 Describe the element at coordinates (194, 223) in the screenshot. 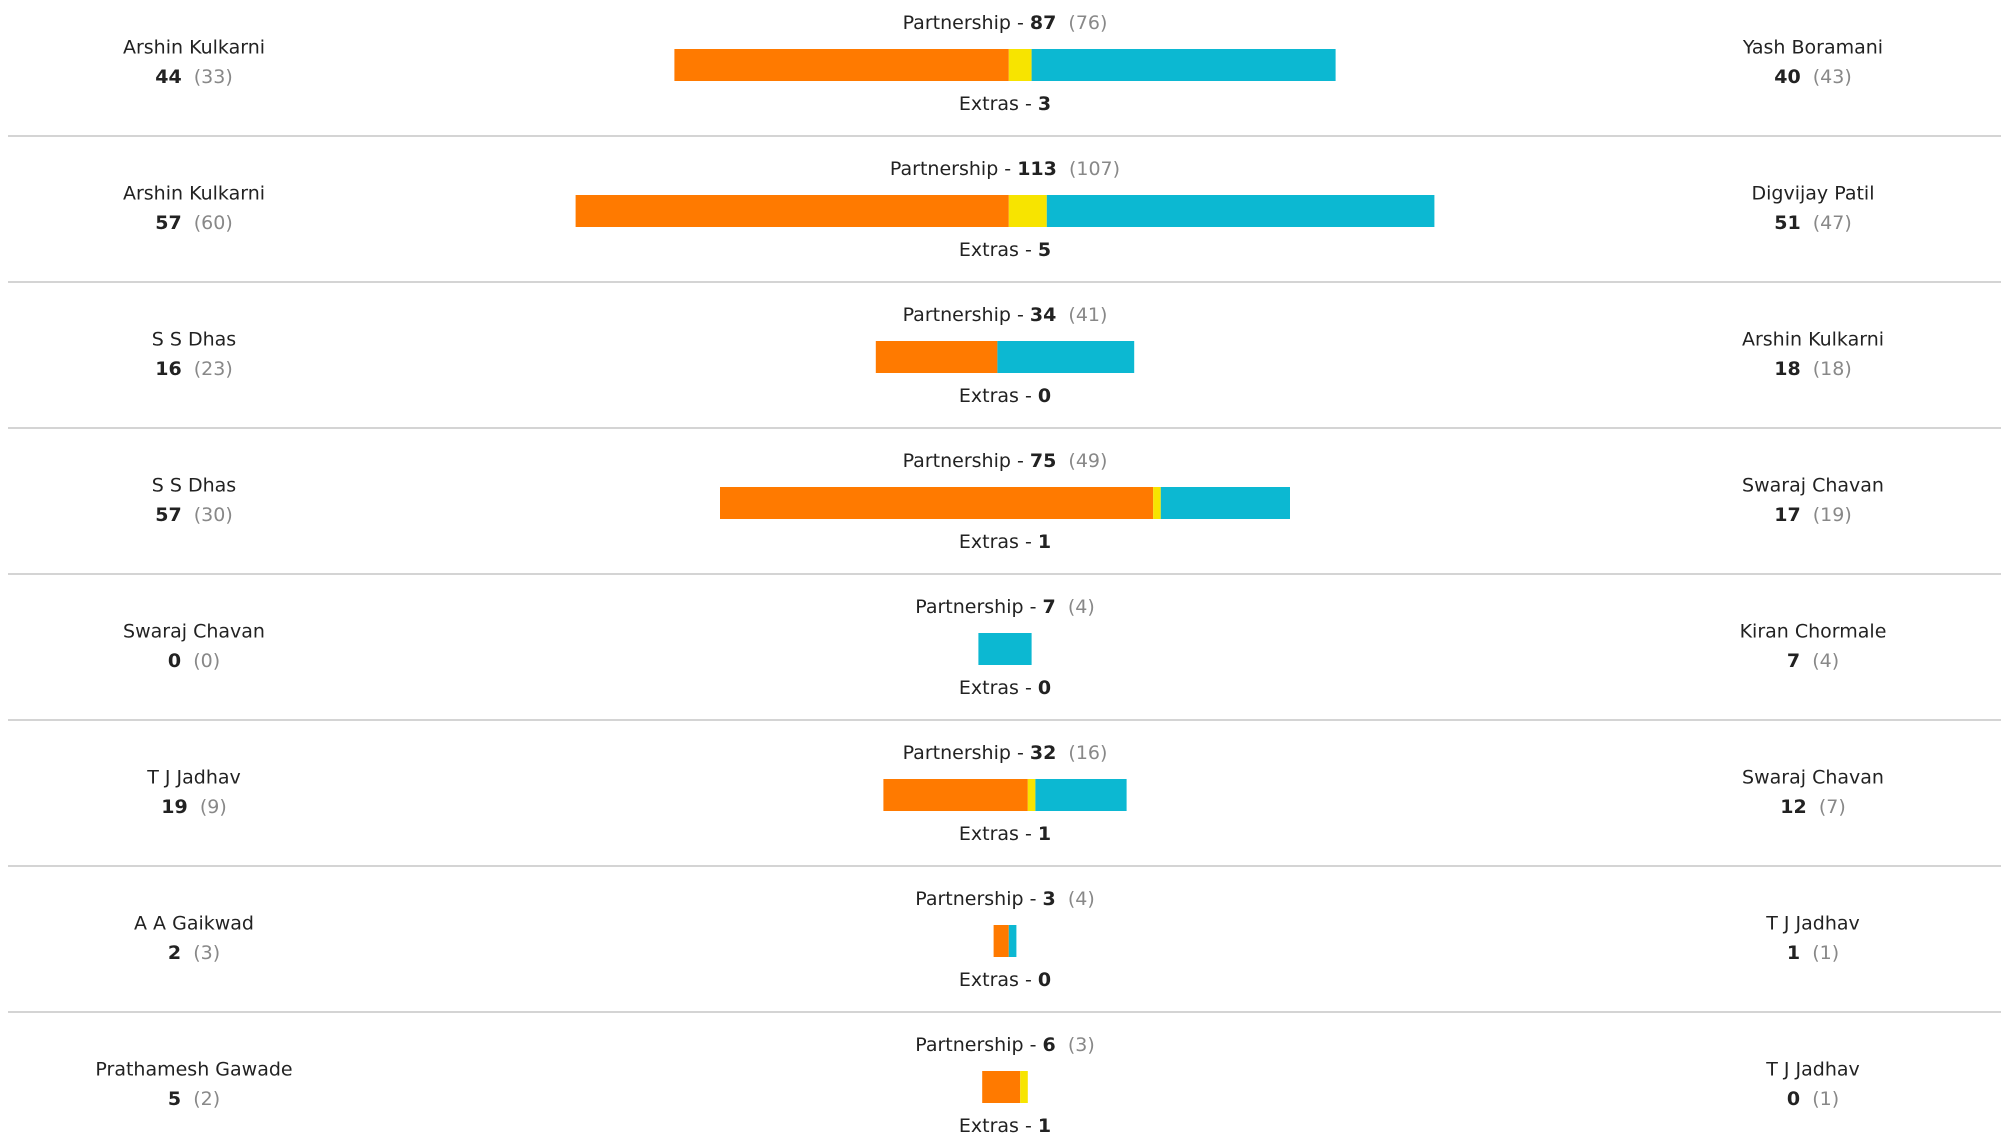

I see `left-score: 57 (60)` at that location.